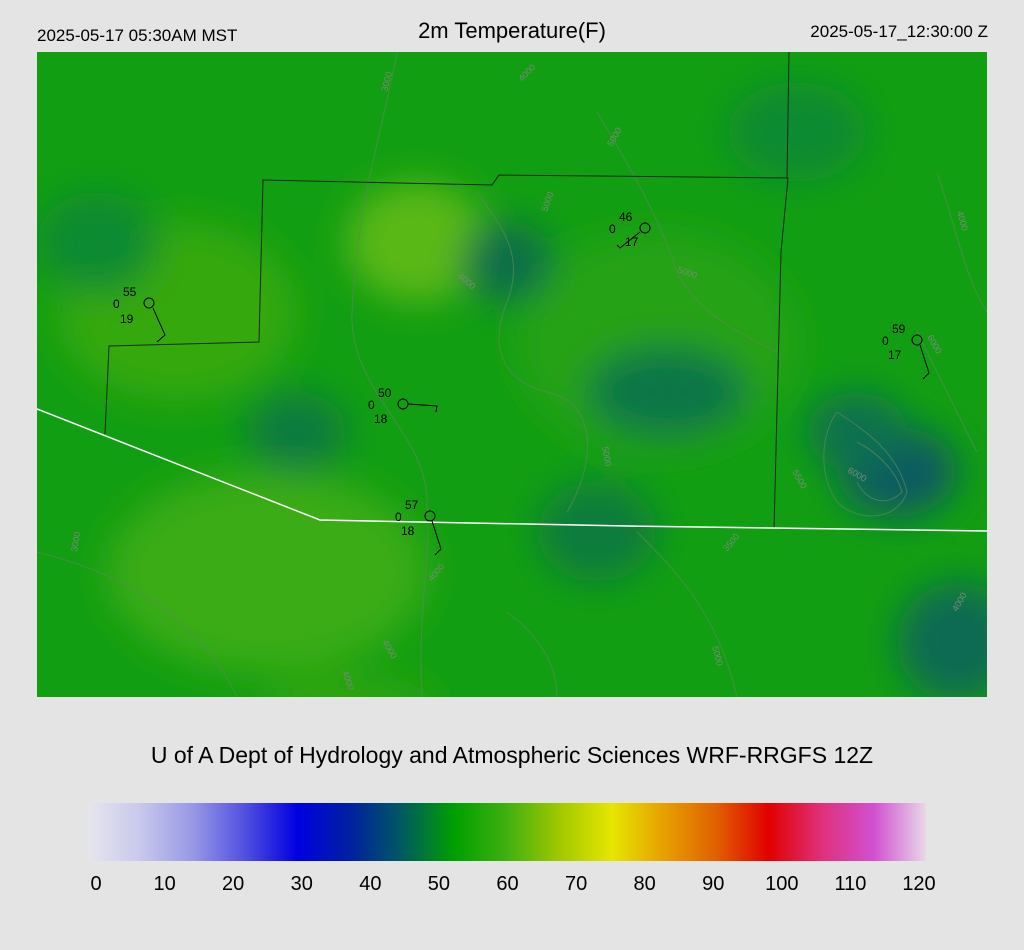 The width and height of the screenshot is (1024, 950). I want to click on colorbar-tick-label: 100, so click(782, 884).